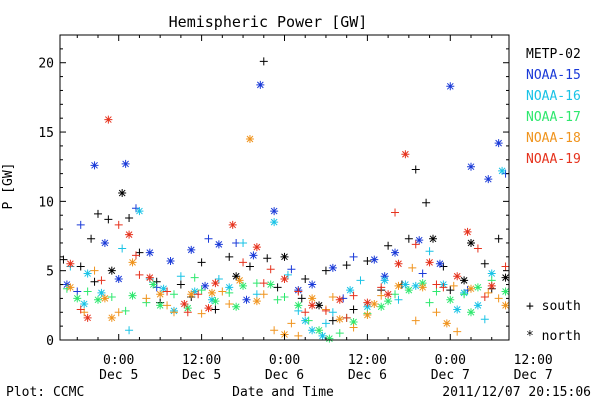  I want to click on plot-credit: Plot: CCMC, so click(45, 392).